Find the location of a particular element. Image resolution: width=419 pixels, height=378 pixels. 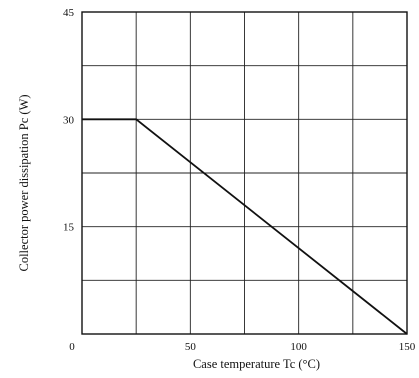

y-tick-labels: 15 30 45 is located at coordinates (69, 120).